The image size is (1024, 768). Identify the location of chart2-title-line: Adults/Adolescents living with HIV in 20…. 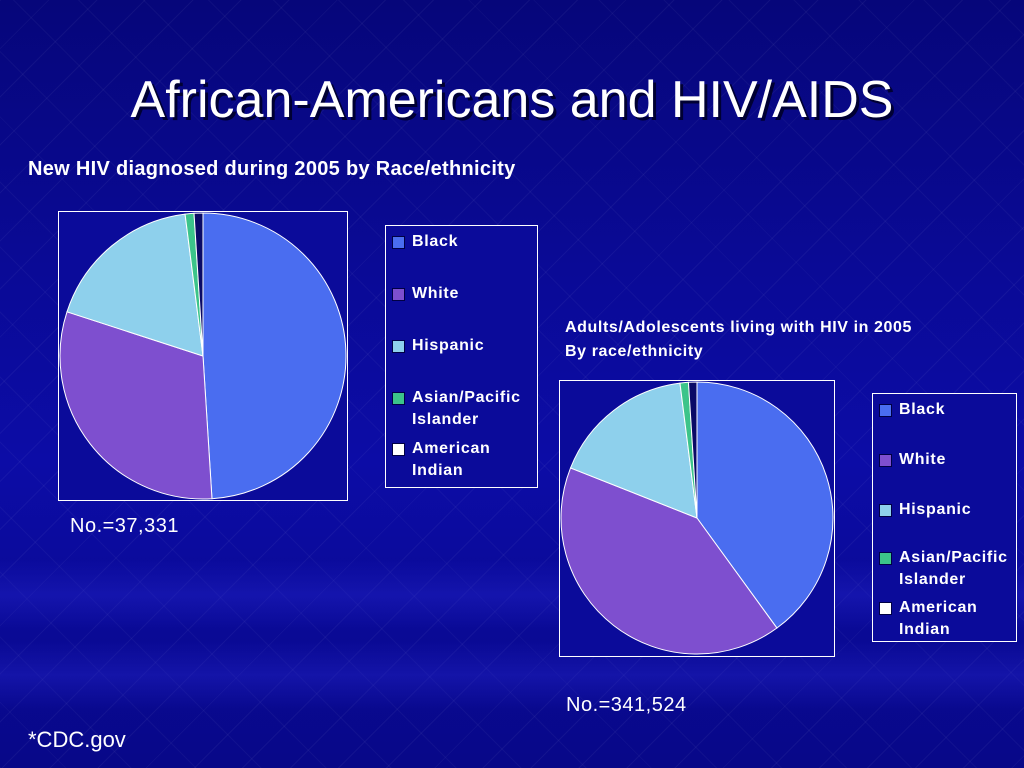
(739, 327).